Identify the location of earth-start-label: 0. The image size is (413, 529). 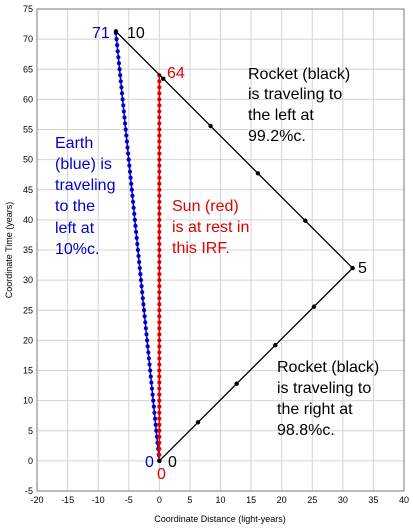
(149, 462).